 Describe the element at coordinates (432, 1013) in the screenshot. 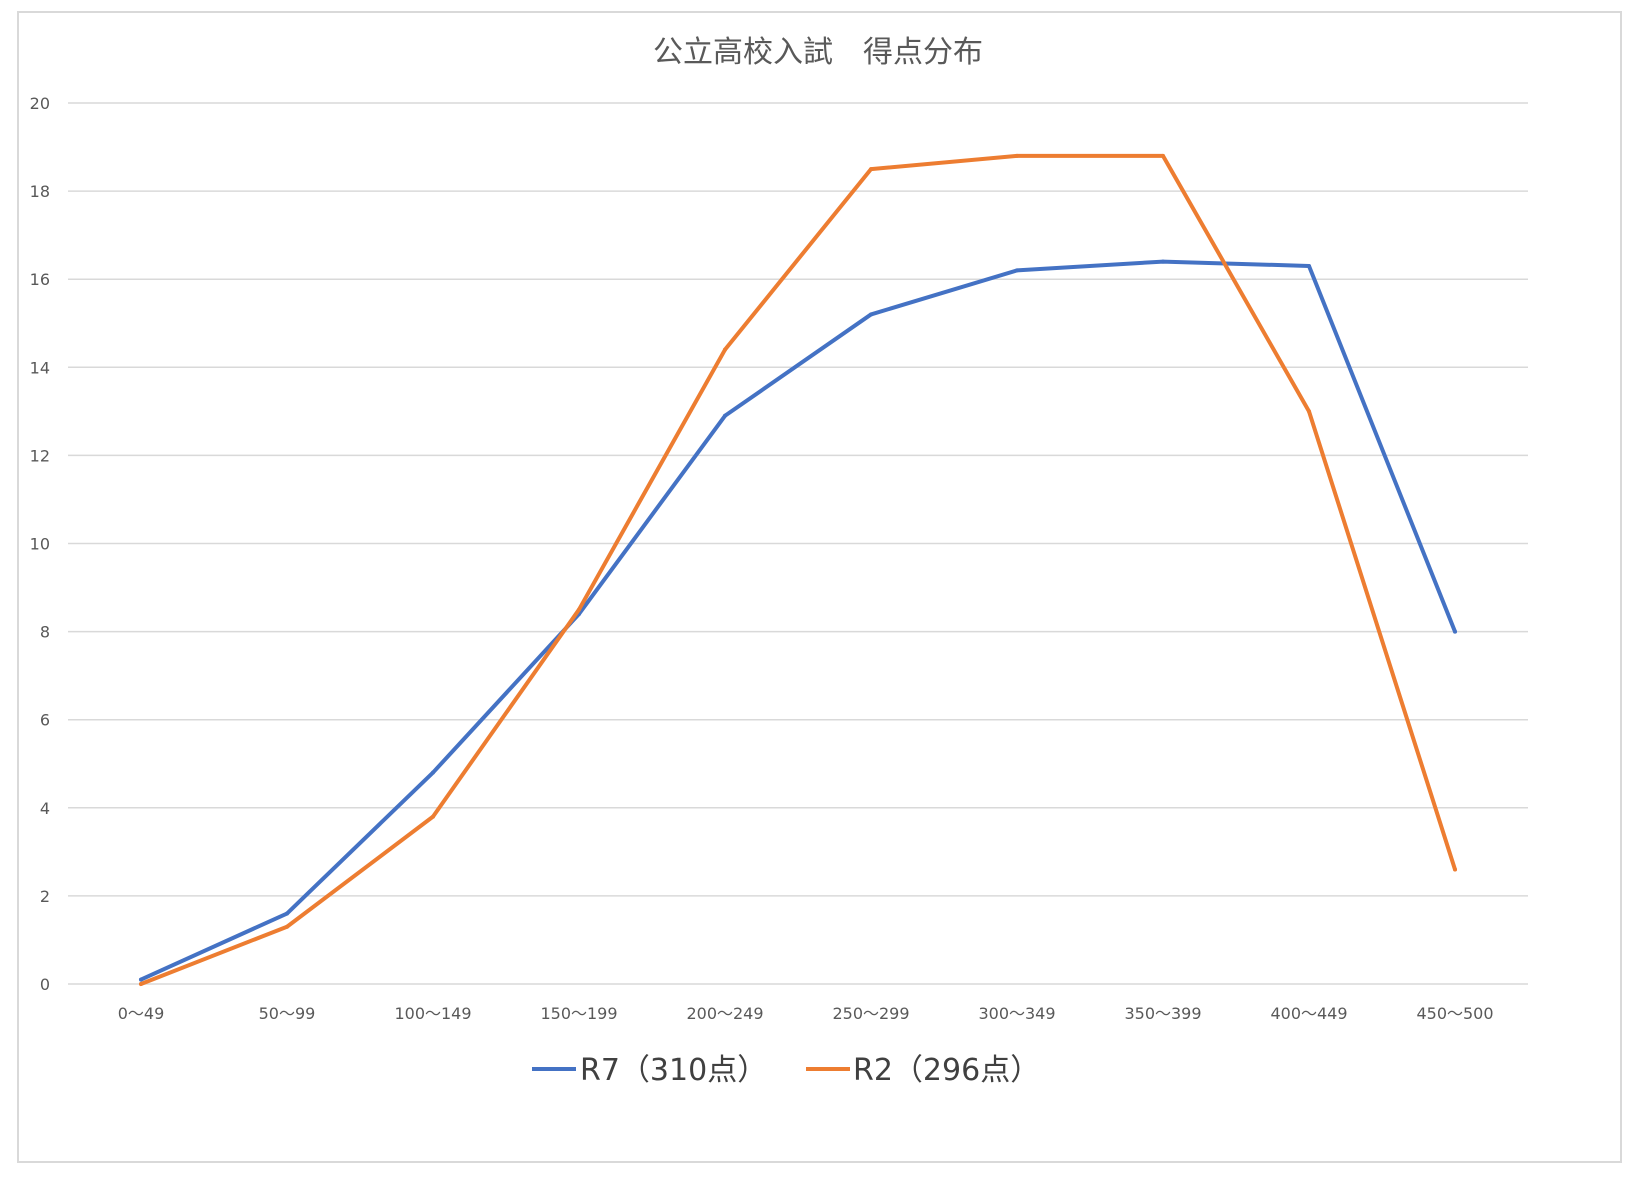

I see `x-tick-label: 100～149` at that location.